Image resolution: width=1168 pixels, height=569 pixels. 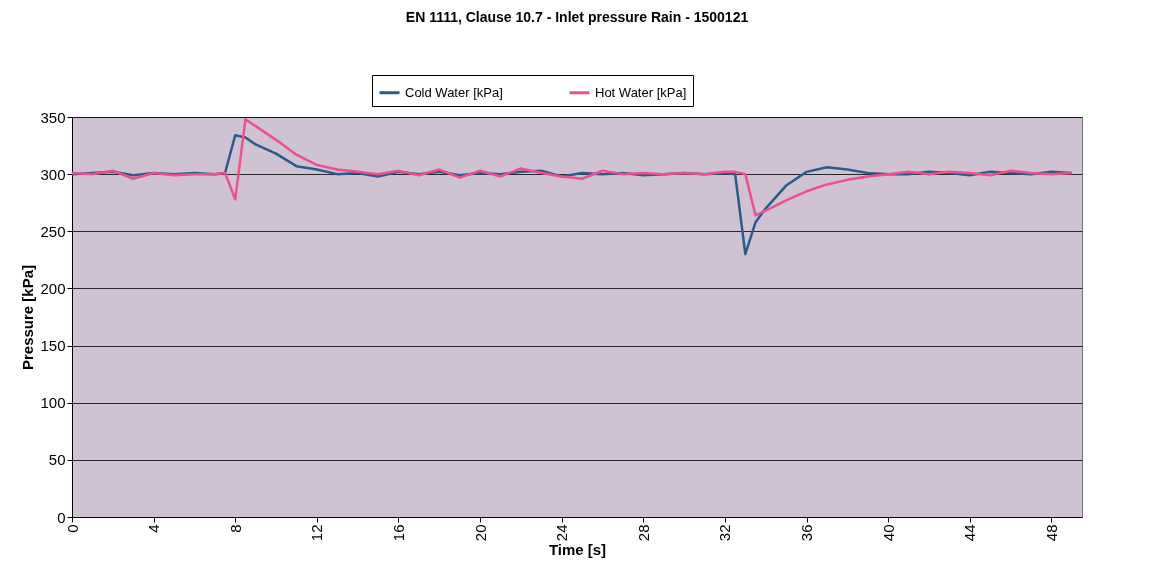 What do you see at coordinates (53, 117) in the screenshot?
I see `y-tick-label: 350` at bounding box center [53, 117].